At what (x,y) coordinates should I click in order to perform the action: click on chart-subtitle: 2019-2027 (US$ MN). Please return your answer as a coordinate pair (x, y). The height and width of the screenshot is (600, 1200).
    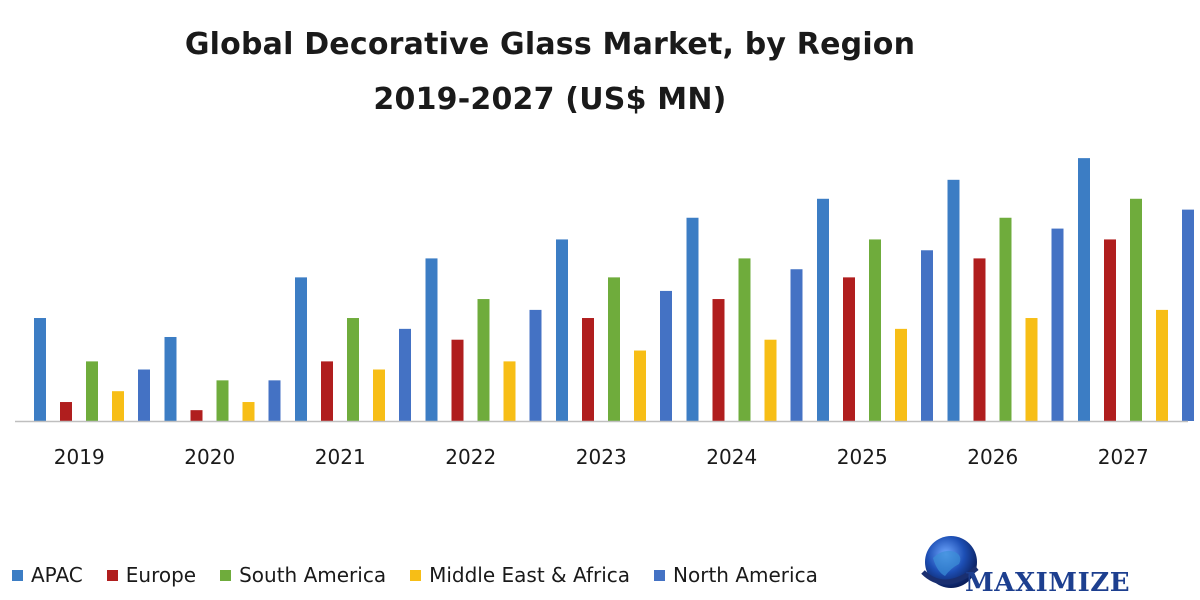
    Looking at the image, I should click on (550, 99).